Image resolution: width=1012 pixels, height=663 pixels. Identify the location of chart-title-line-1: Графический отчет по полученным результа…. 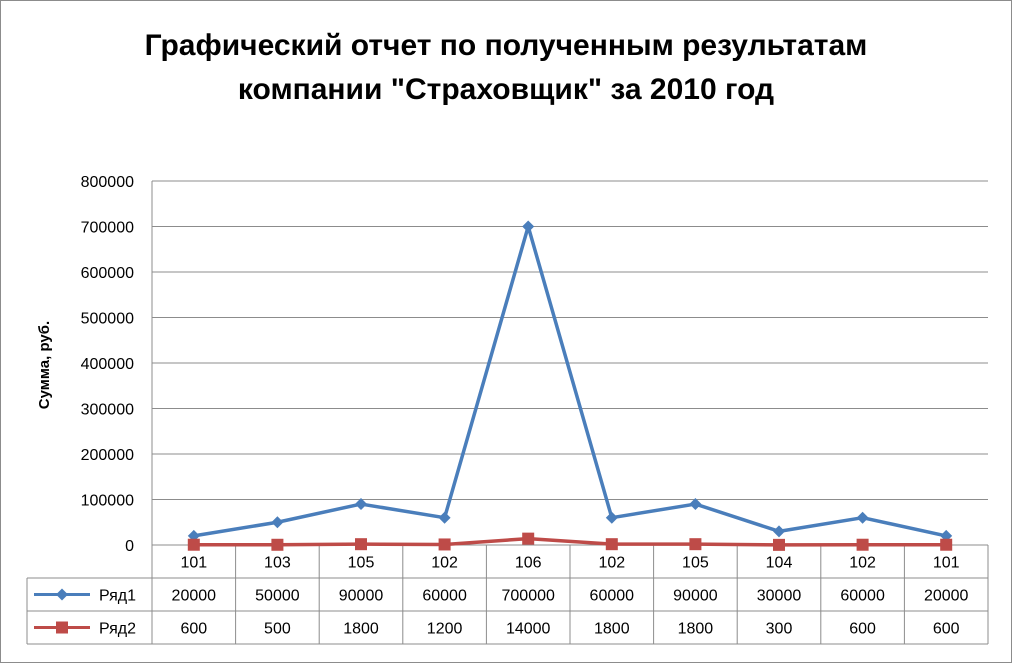
(506, 45).